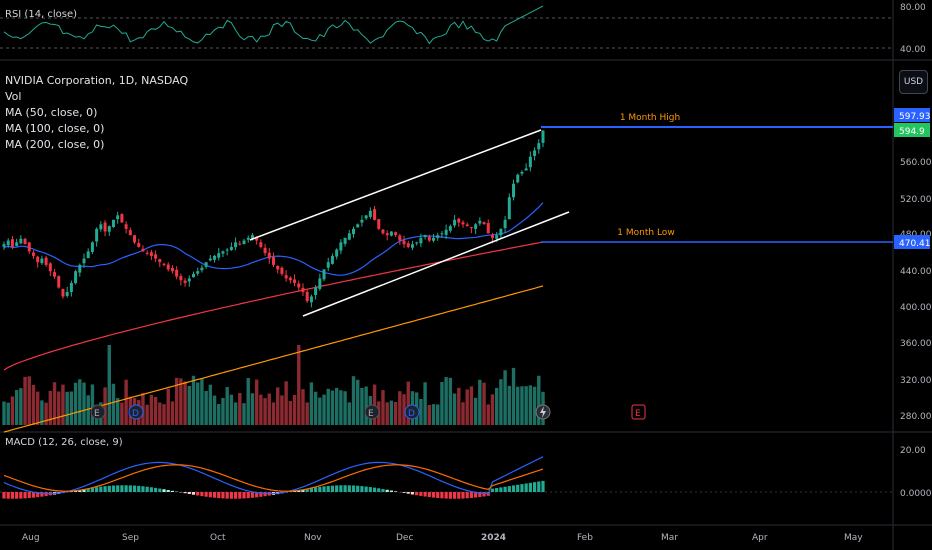 Image resolution: width=932 pixels, height=550 pixels. Describe the element at coordinates (442, 538) in the screenshot. I see `time-axis: Aug Sep Oct Nov Dec 2024 Feb Mar Apr May` at that location.